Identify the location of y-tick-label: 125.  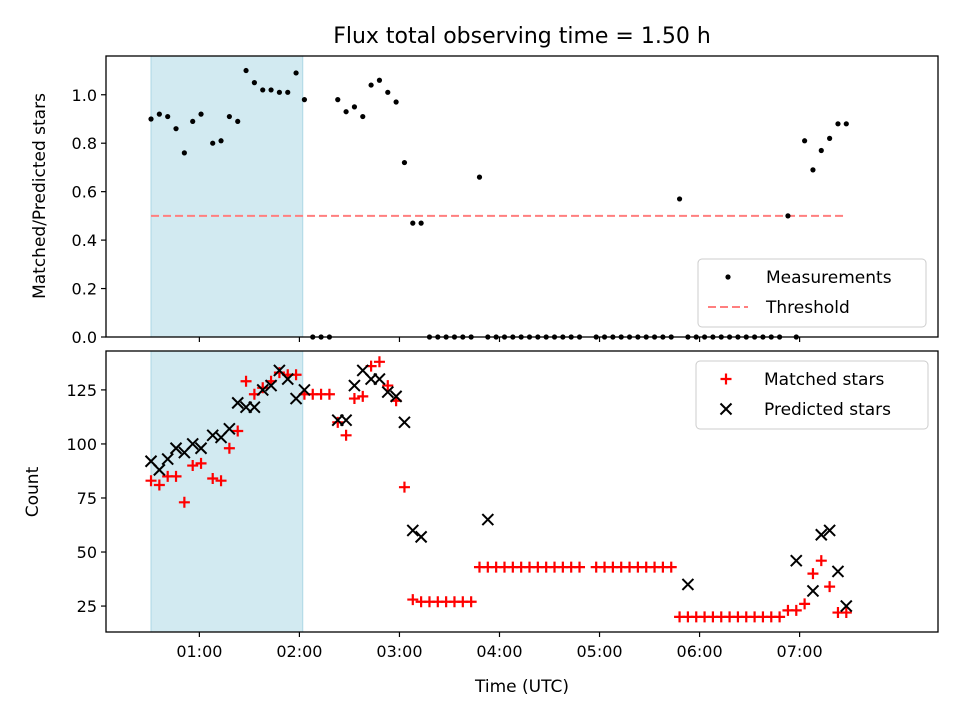
(81, 390).